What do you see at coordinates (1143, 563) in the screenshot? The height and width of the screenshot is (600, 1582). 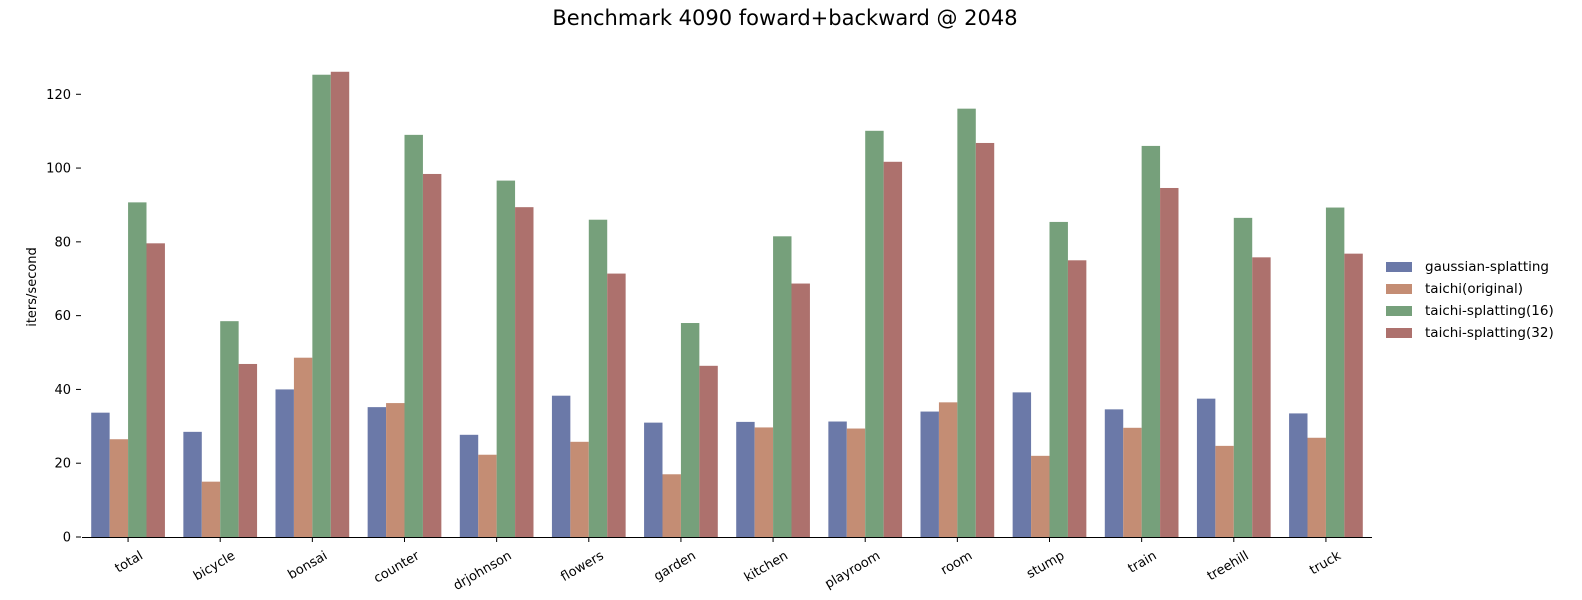 I see `x-tick-label: train` at bounding box center [1143, 563].